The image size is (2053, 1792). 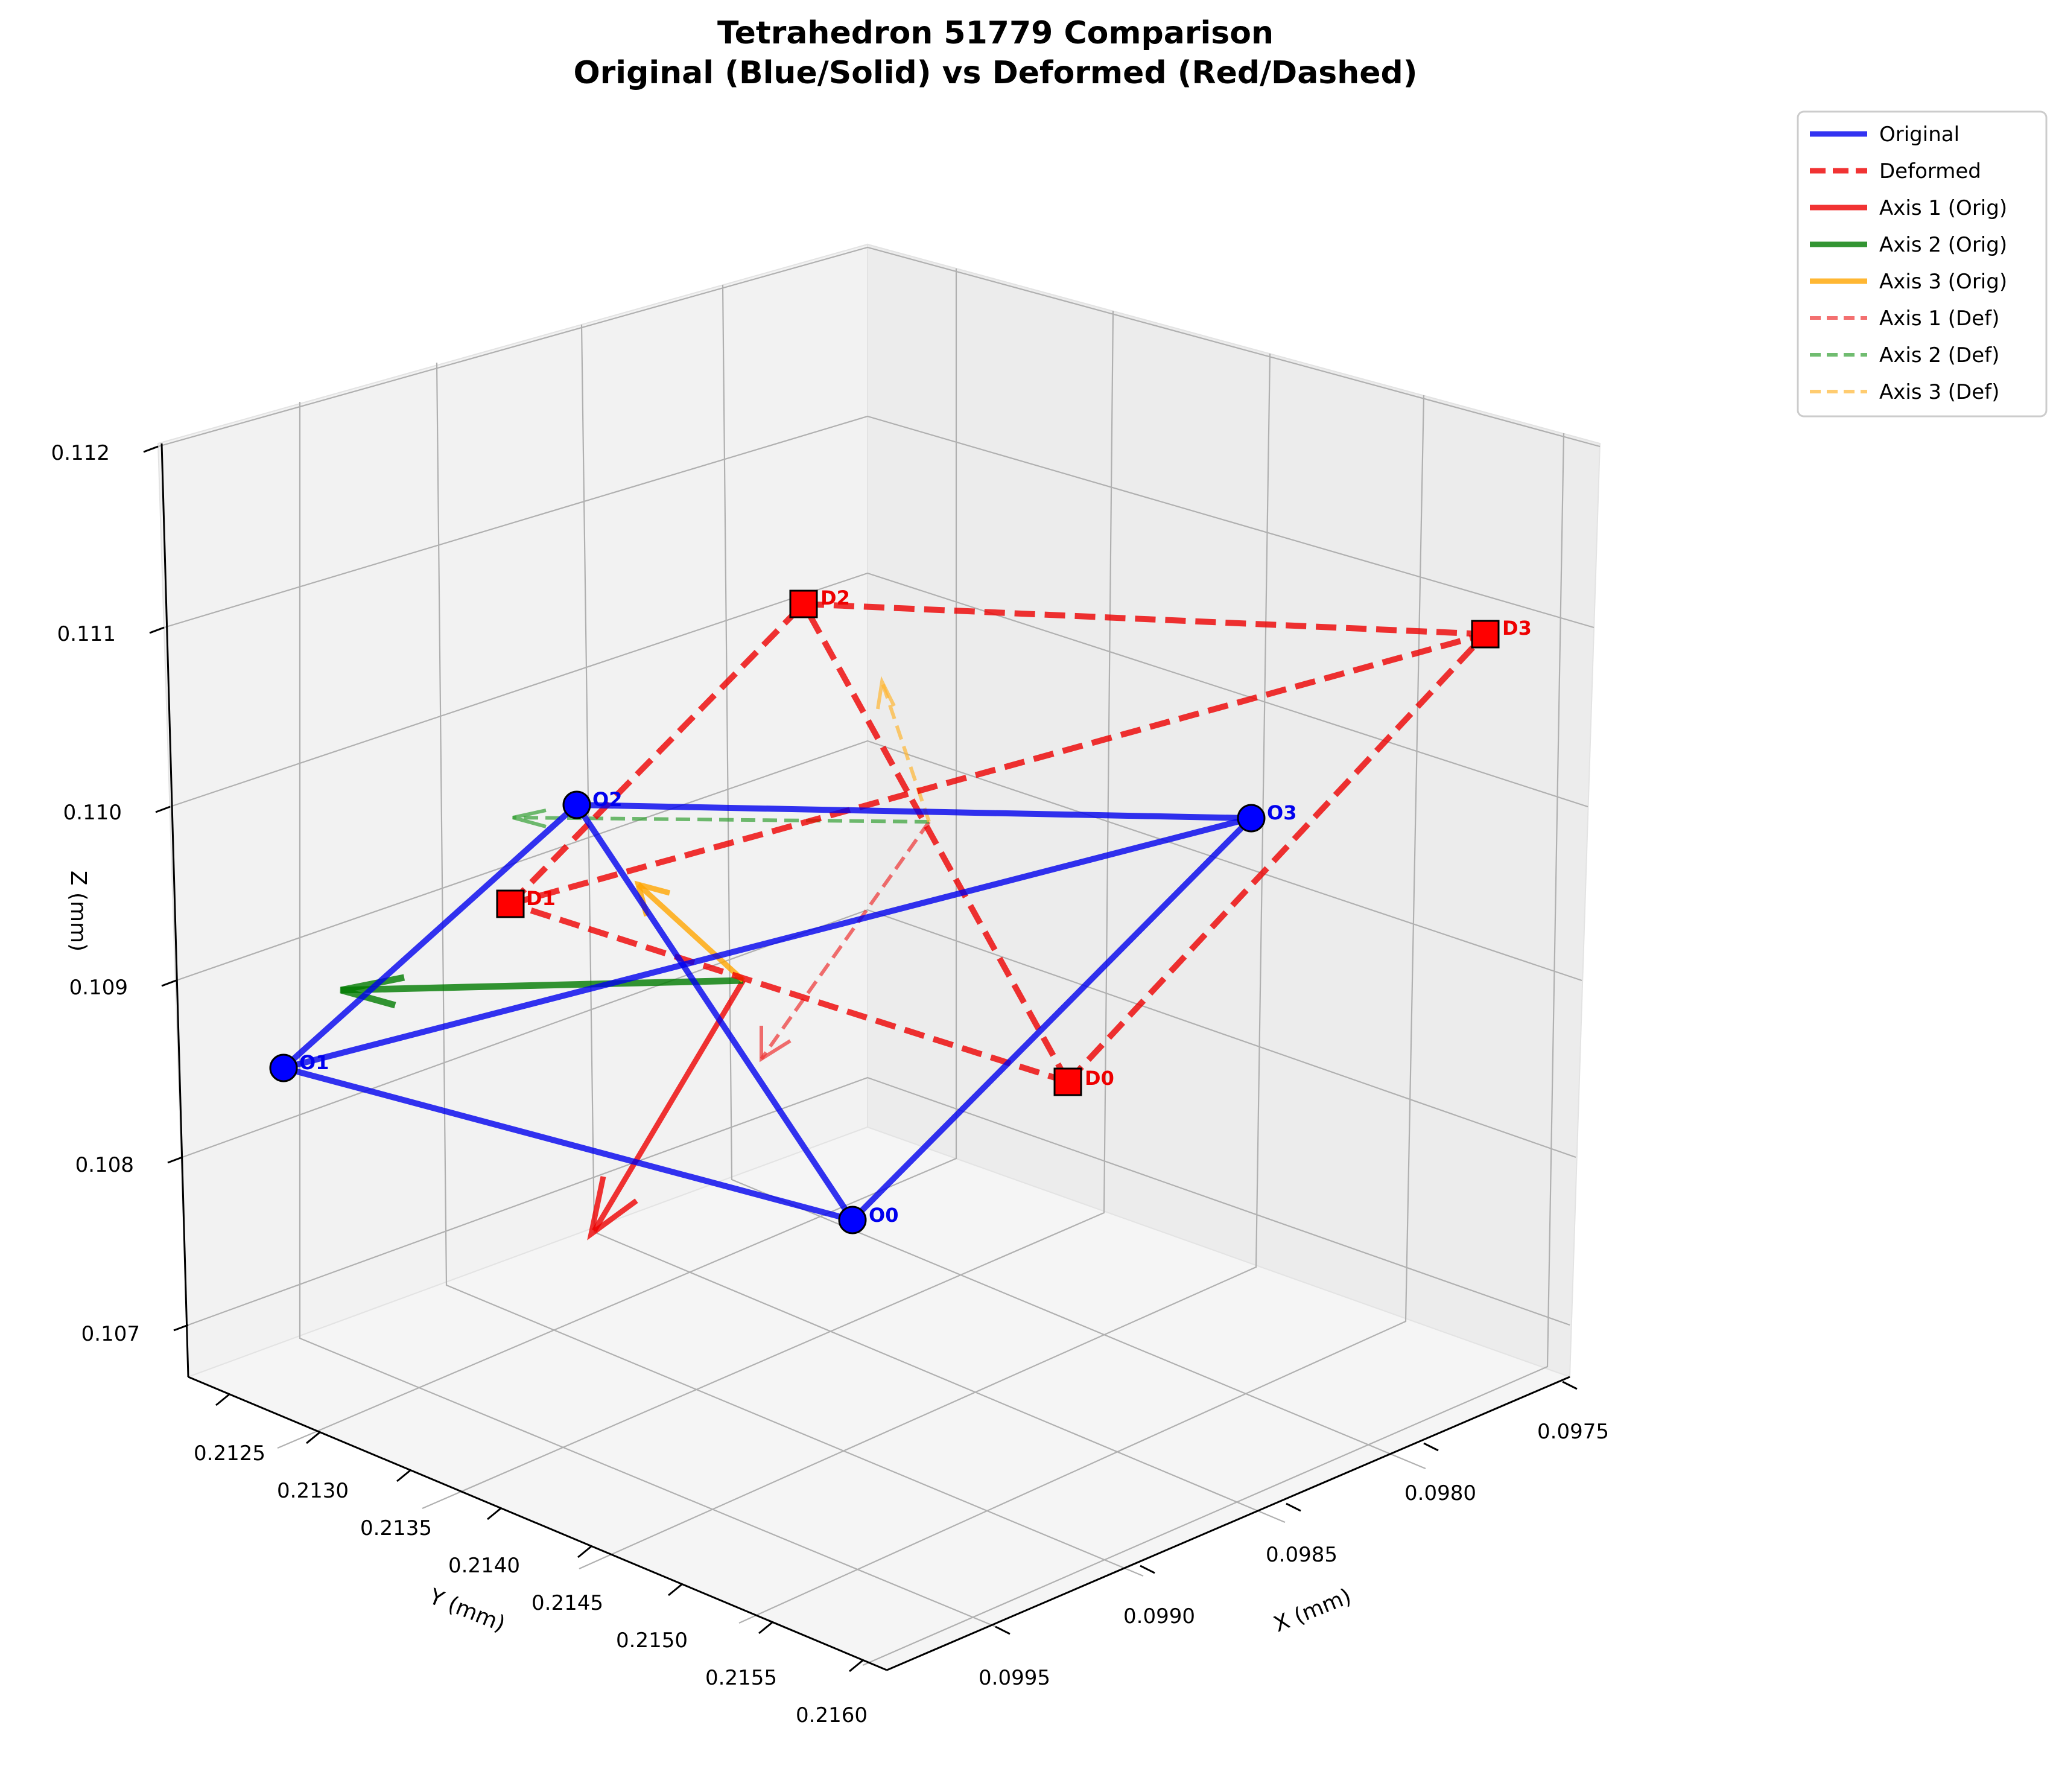 What do you see at coordinates (1294, 1535) in the screenshot?
I see `x-ticks: 0.0975 0.0980 0.0985 0.0990 0.0995` at bounding box center [1294, 1535].